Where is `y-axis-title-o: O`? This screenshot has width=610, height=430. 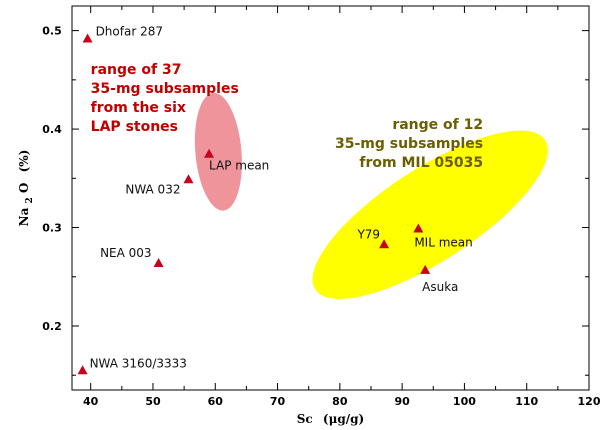 y-axis-title-o: O is located at coordinates (24, 188).